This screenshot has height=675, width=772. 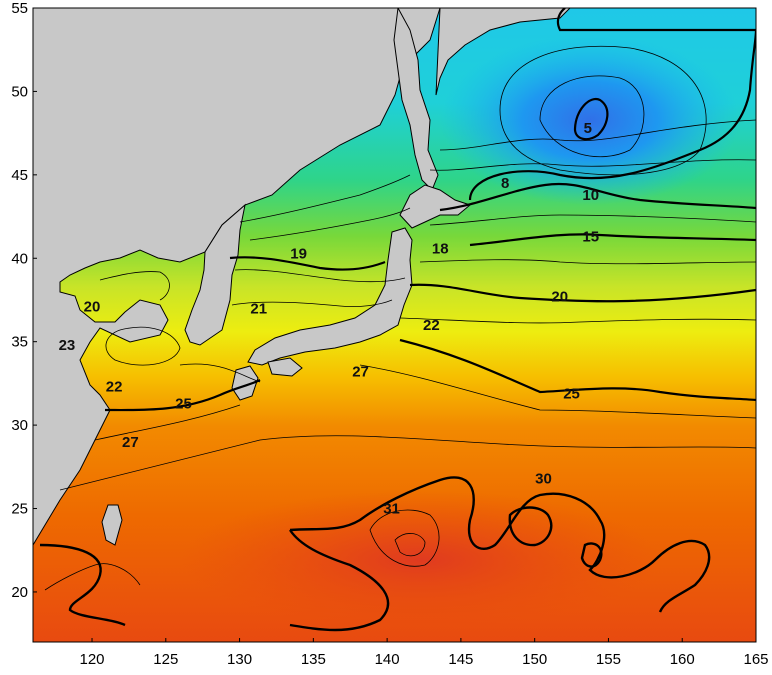 What do you see at coordinates (165, 659) in the screenshot?
I see `x-tick-label: 125` at bounding box center [165, 659].